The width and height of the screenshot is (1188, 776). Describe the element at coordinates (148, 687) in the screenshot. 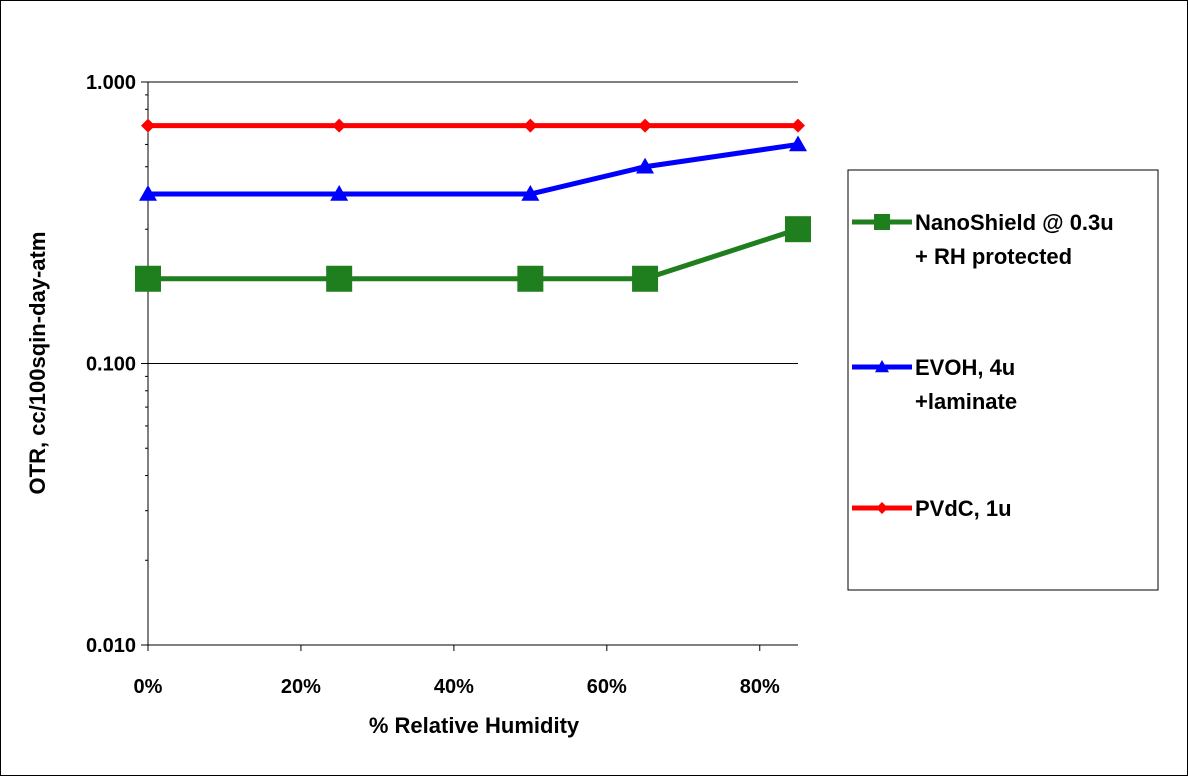

I see `x-tick-label: 0%` at that location.